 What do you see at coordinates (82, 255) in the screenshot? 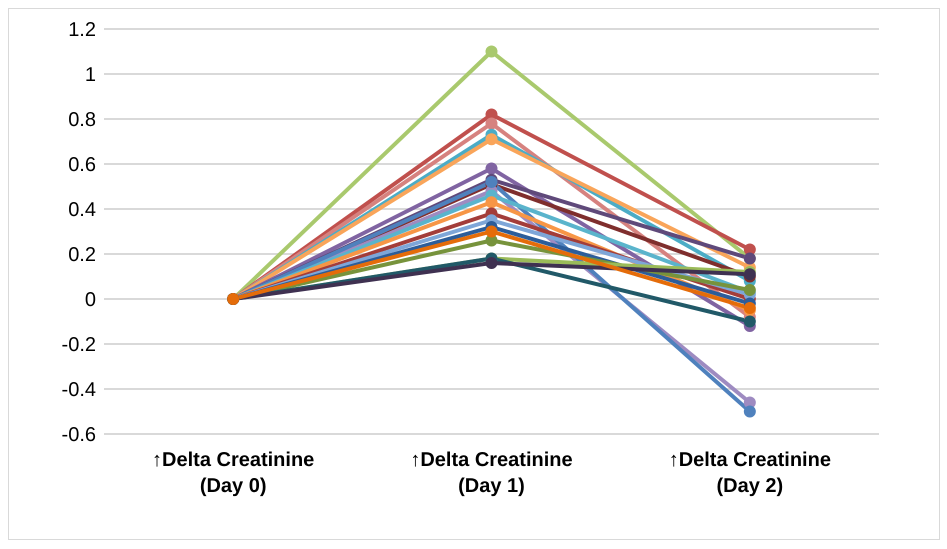
I see `y-tick-label: 0.2` at bounding box center [82, 255].